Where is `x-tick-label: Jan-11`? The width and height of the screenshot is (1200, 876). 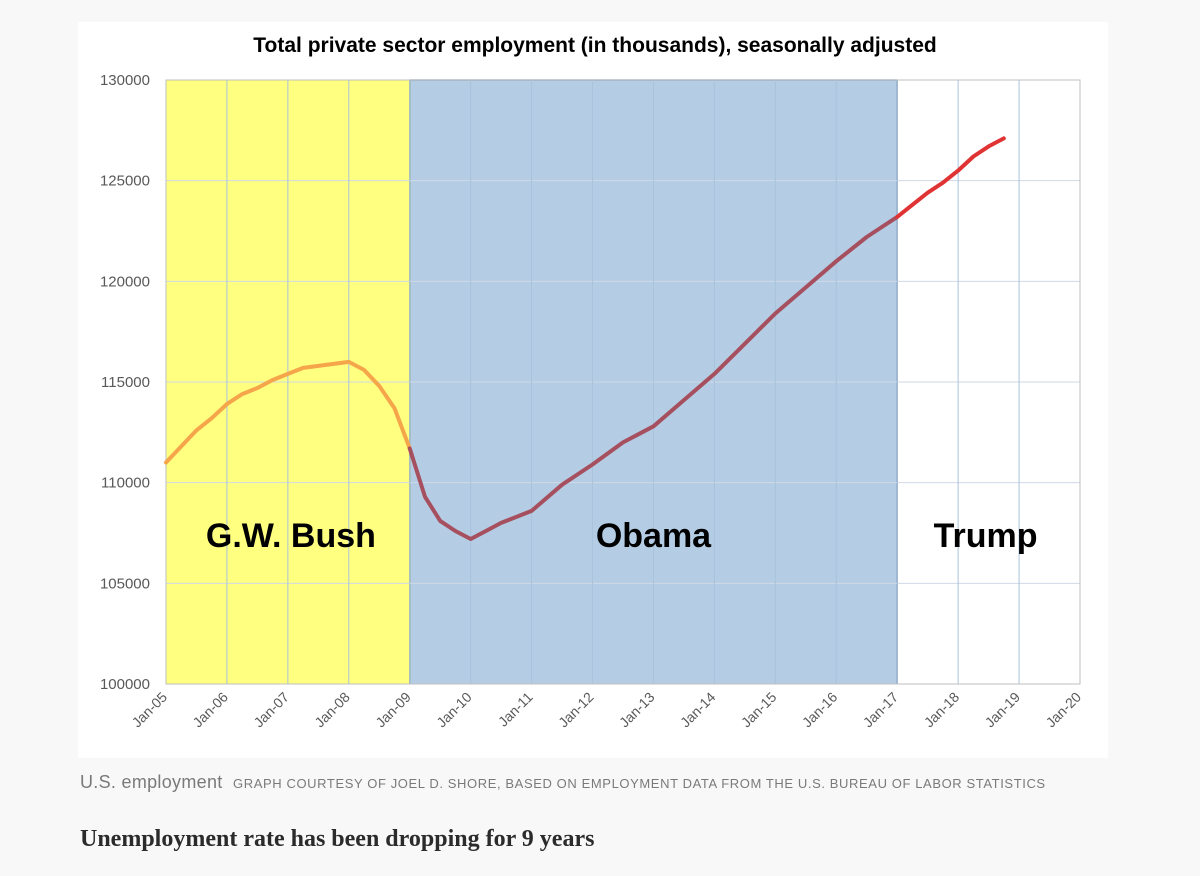 x-tick-label: Jan-11 is located at coordinates (515, 709).